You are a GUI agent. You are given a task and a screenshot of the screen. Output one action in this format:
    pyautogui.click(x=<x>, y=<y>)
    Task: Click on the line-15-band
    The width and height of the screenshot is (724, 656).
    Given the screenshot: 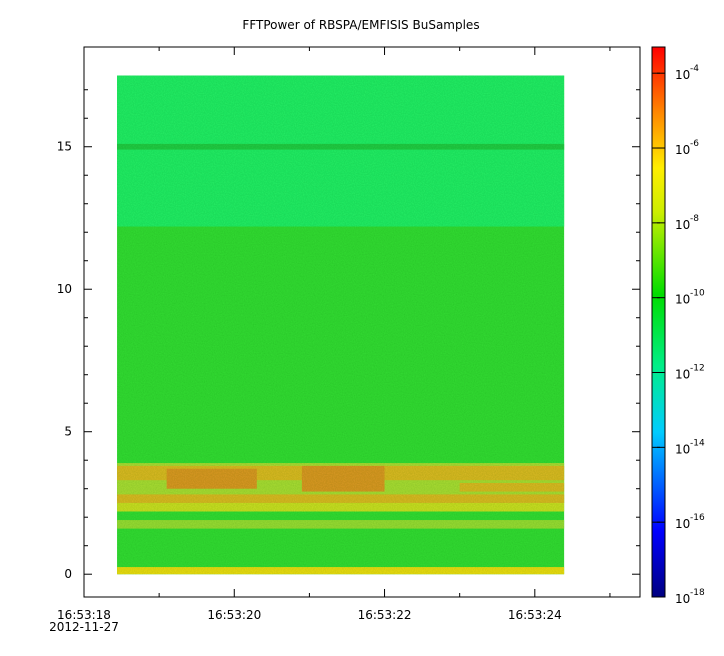 What is the action you would take?
    pyautogui.click(x=341, y=146)
    